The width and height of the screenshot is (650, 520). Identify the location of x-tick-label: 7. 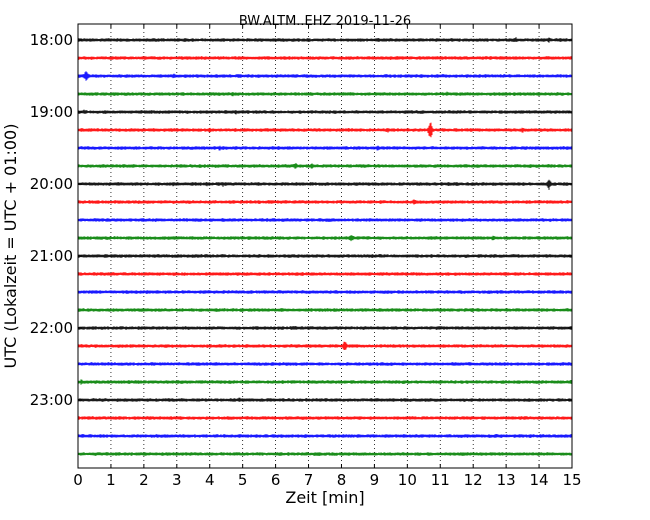
(309, 480).